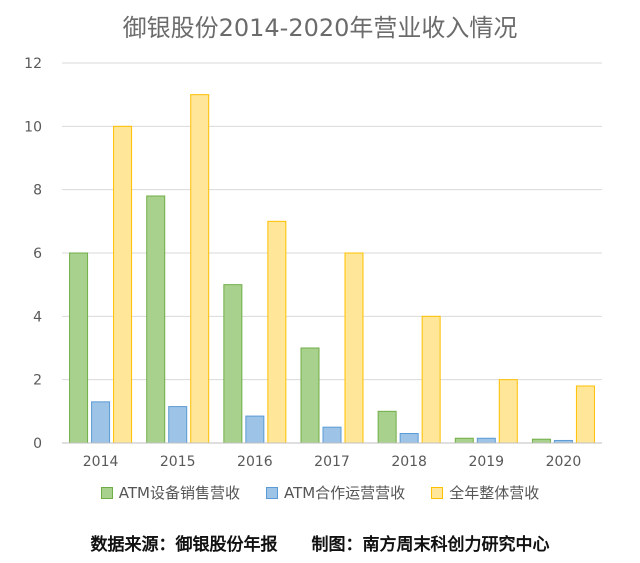 Image resolution: width=640 pixels, height=563 pixels. What do you see at coordinates (332, 462) in the screenshot?
I see `x-tick-label-3: 2017` at bounding box center [332, 462].